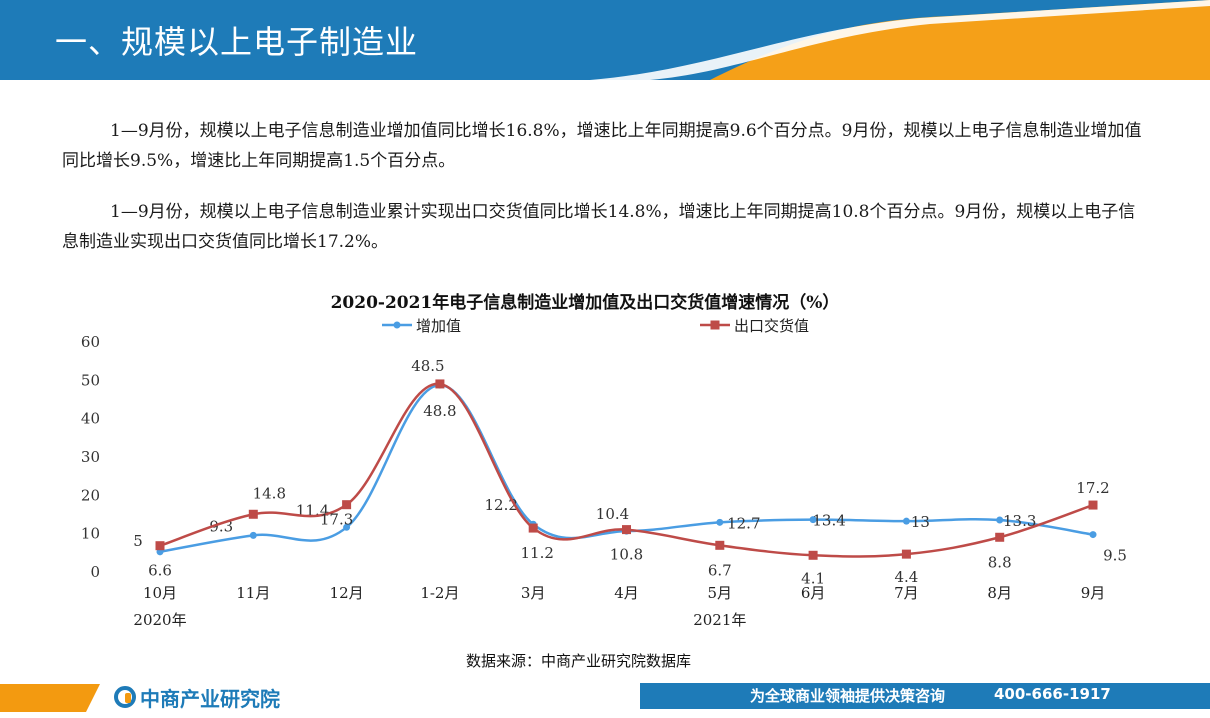  What do you see at coordinates (336, 520) in the screenshot?
I see `data-label: 17.3` at bounding box center [336, 520].